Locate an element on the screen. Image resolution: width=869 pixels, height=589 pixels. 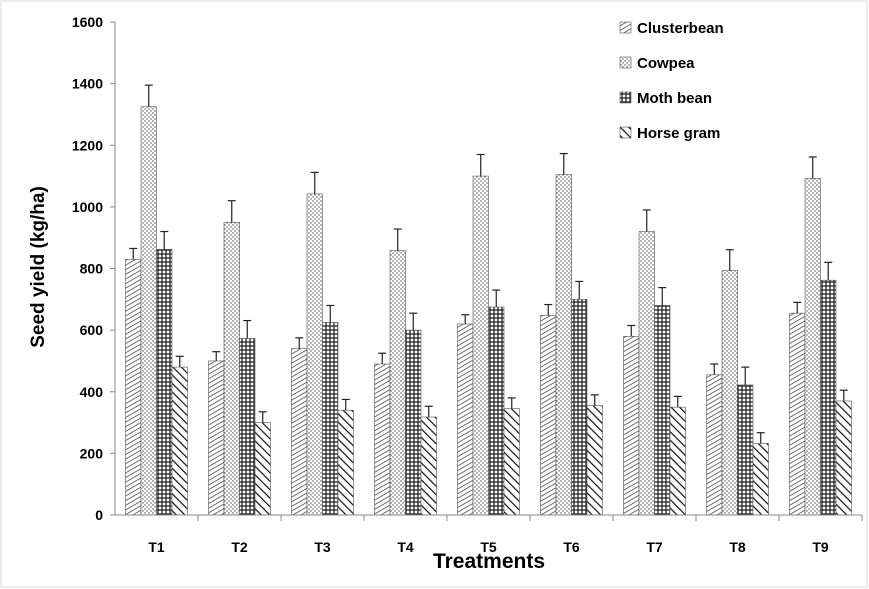
x-tick-label: T5 is located at coordinates (488, 547).